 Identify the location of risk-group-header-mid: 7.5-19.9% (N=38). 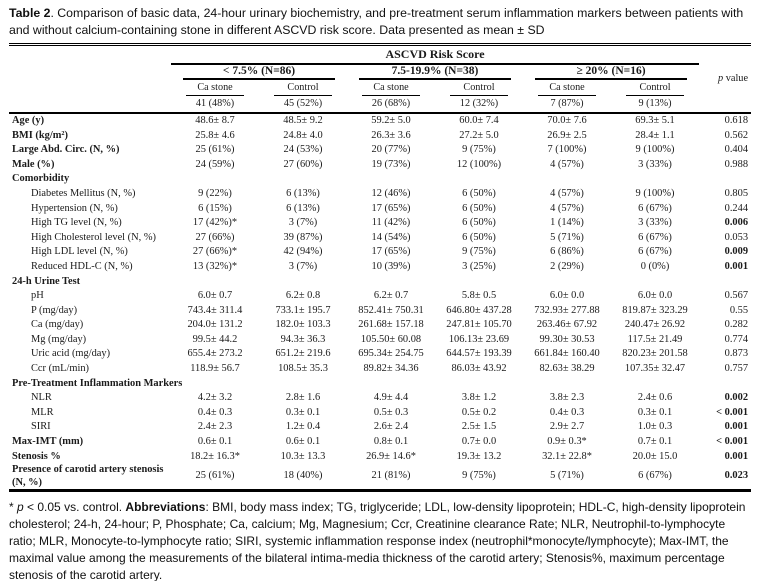
(435, 72).